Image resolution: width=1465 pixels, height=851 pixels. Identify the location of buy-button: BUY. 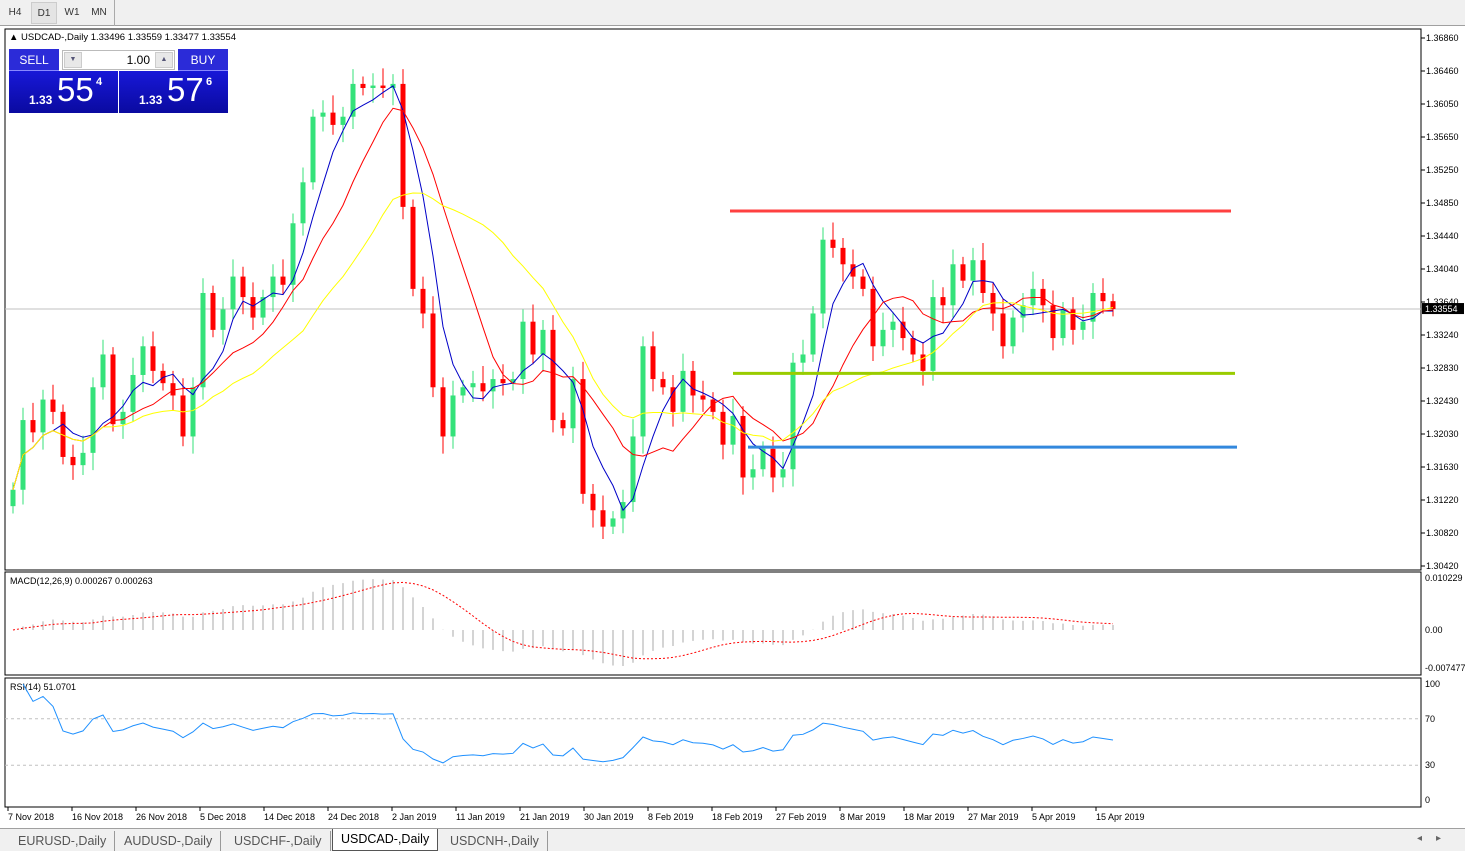
(203, 60).